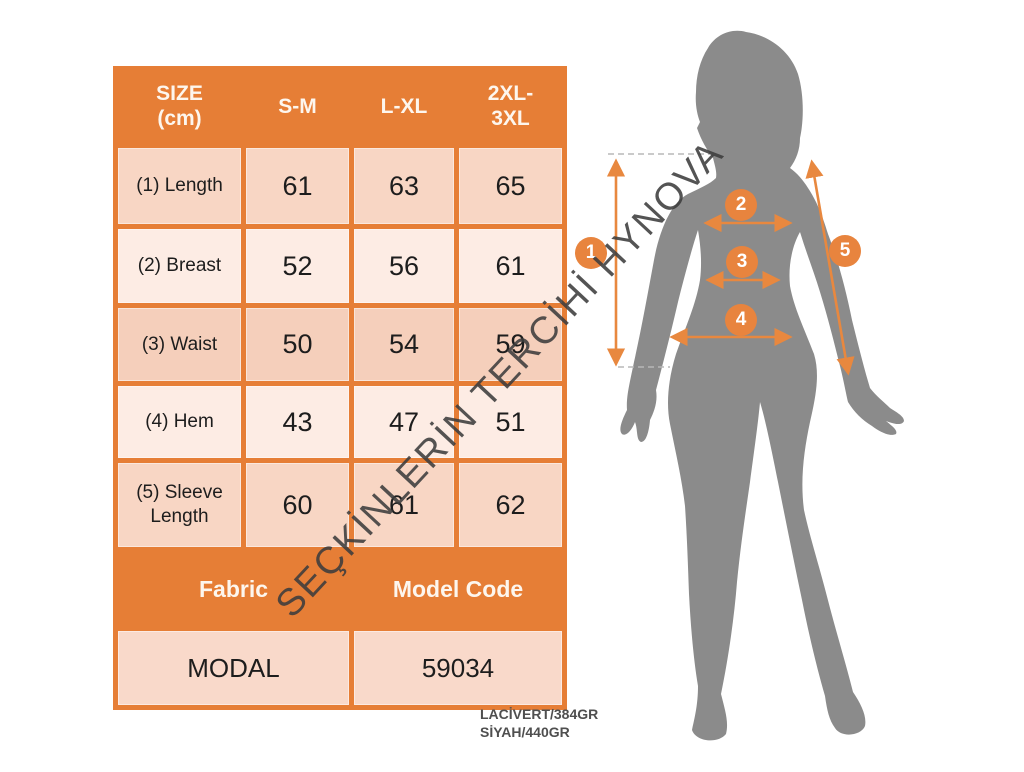  I want to click on row-label-hem: (4) Hem, so click(179, 422).